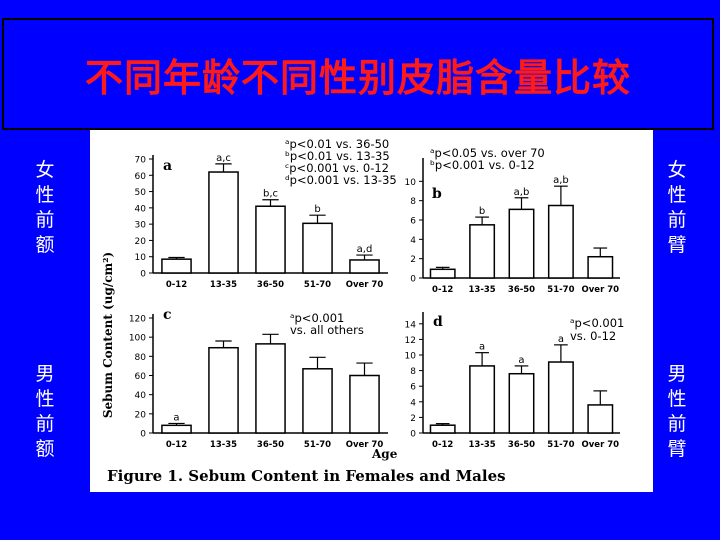 This screenshot has width=720, height=540. I want to click on bar-label: b,c, so click(270, 194).